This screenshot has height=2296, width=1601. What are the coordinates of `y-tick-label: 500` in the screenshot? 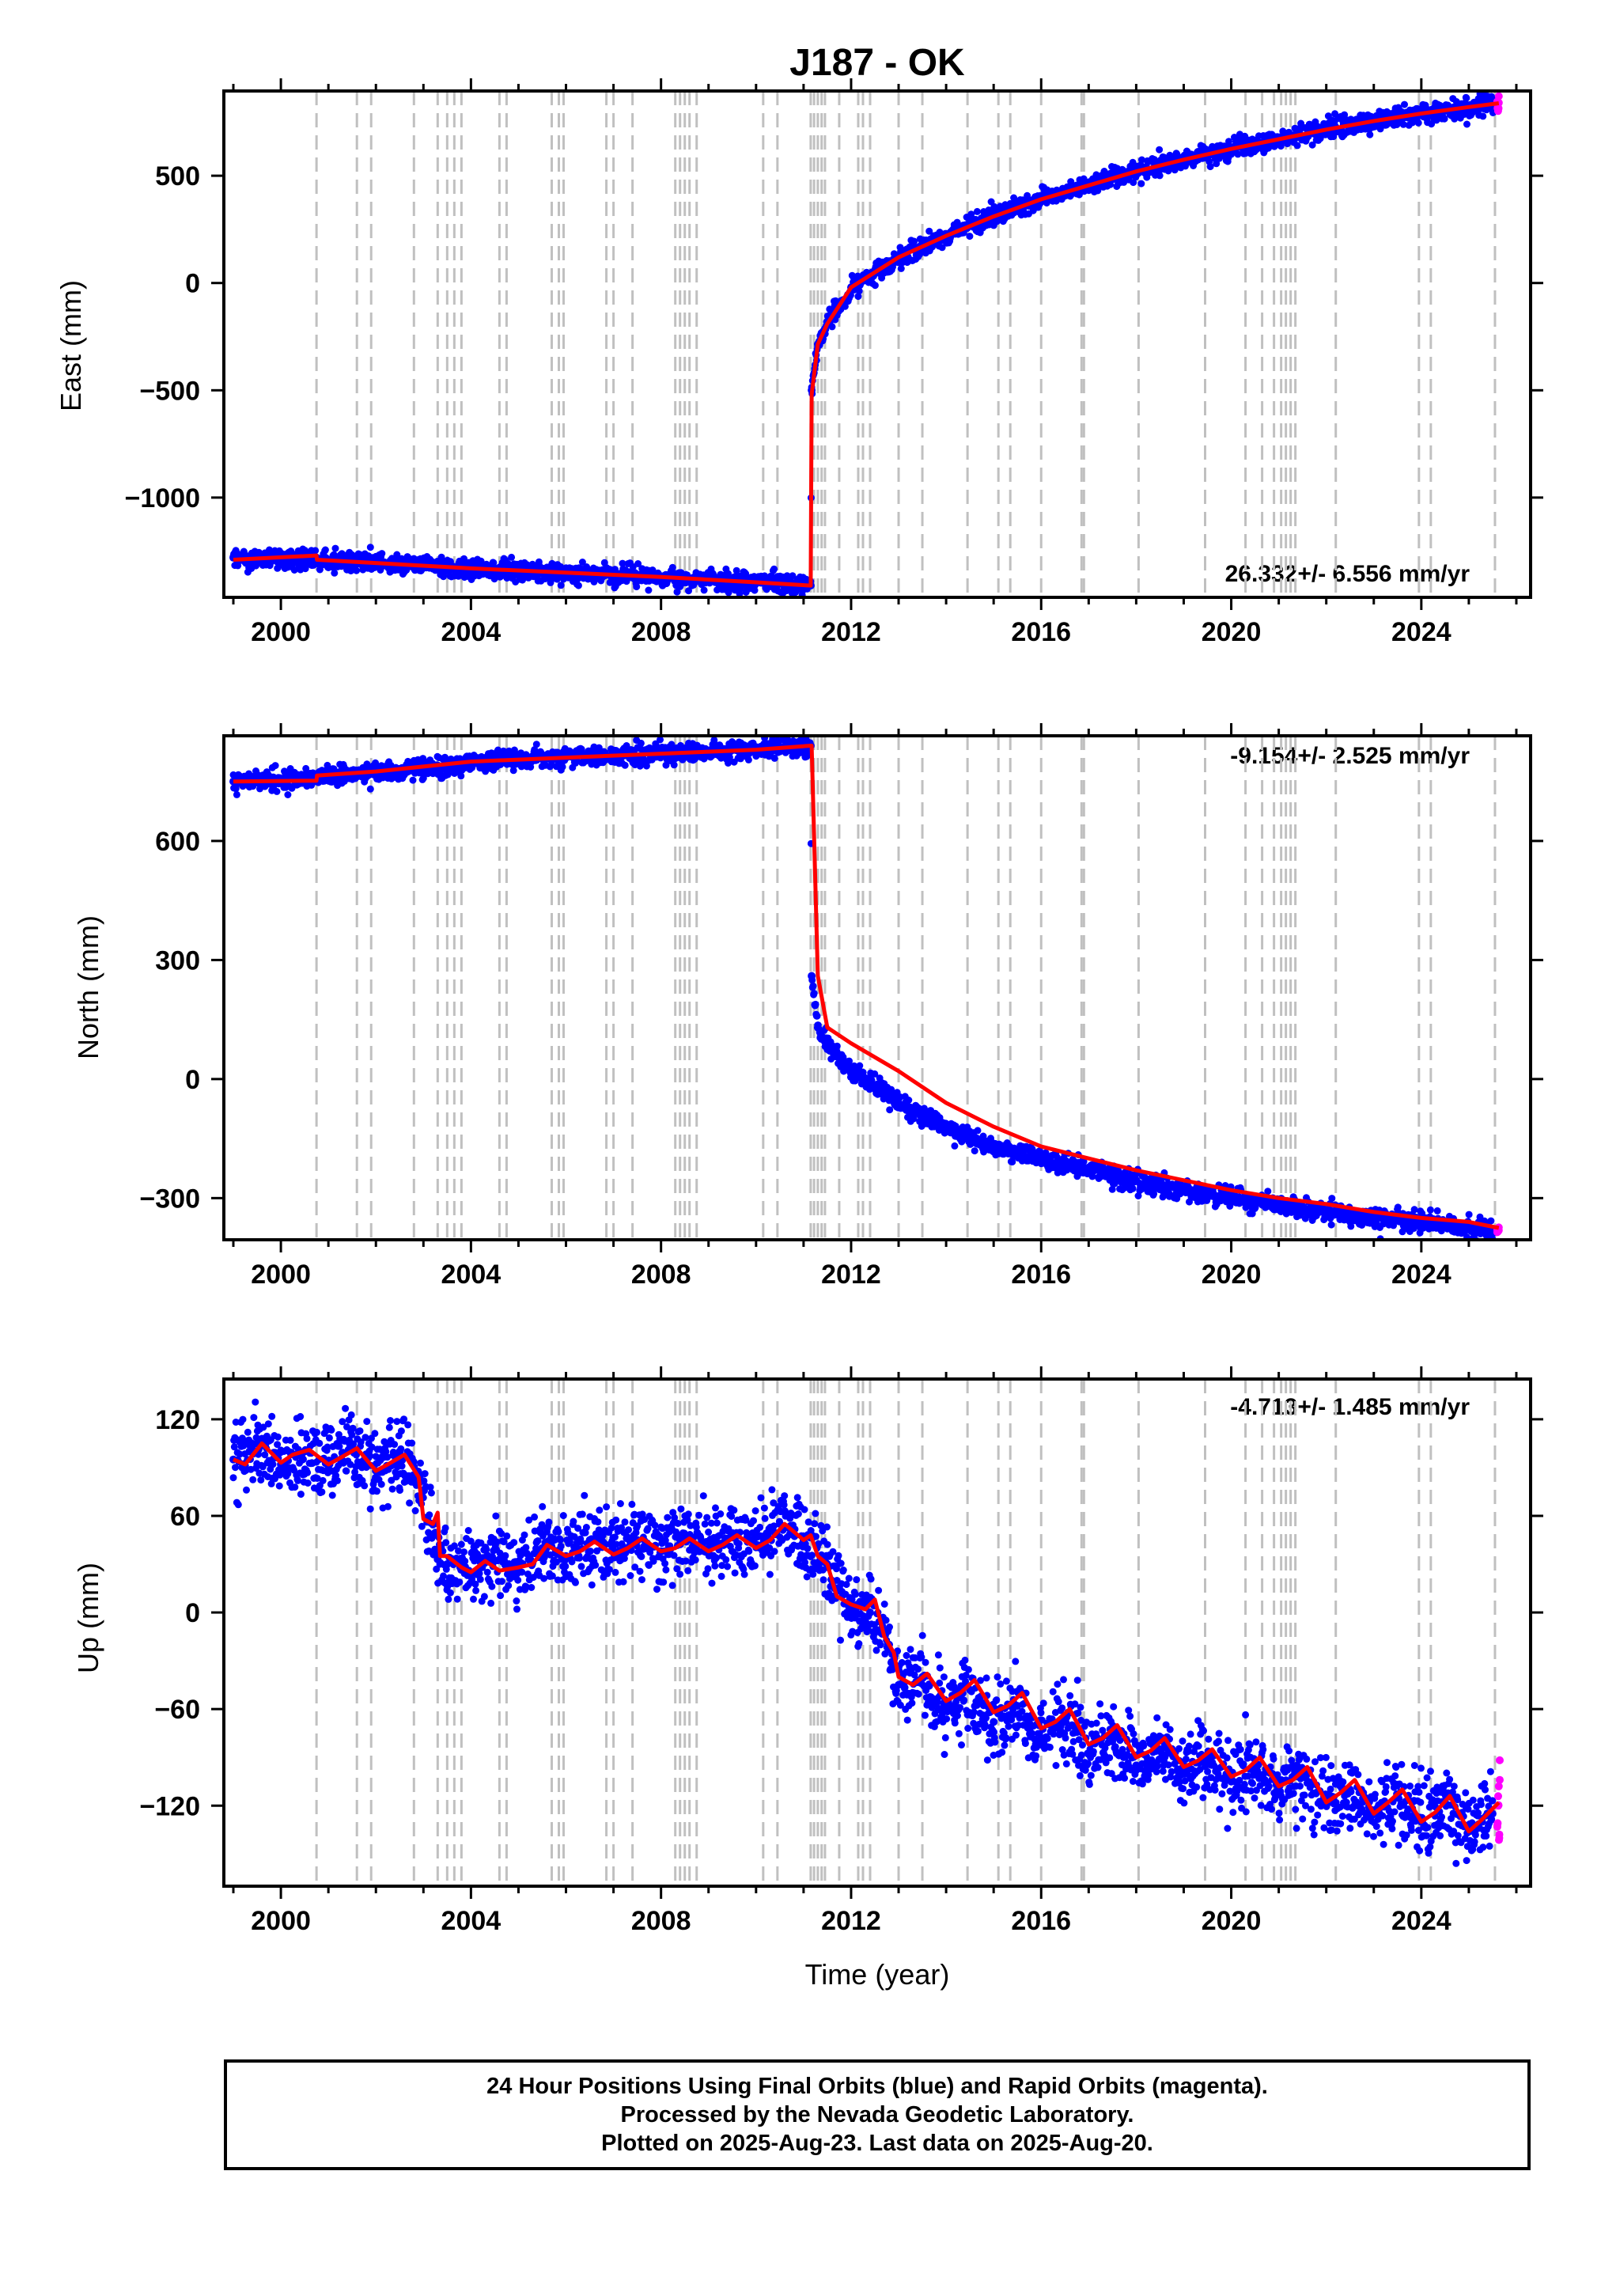 It's located at (177, 176).